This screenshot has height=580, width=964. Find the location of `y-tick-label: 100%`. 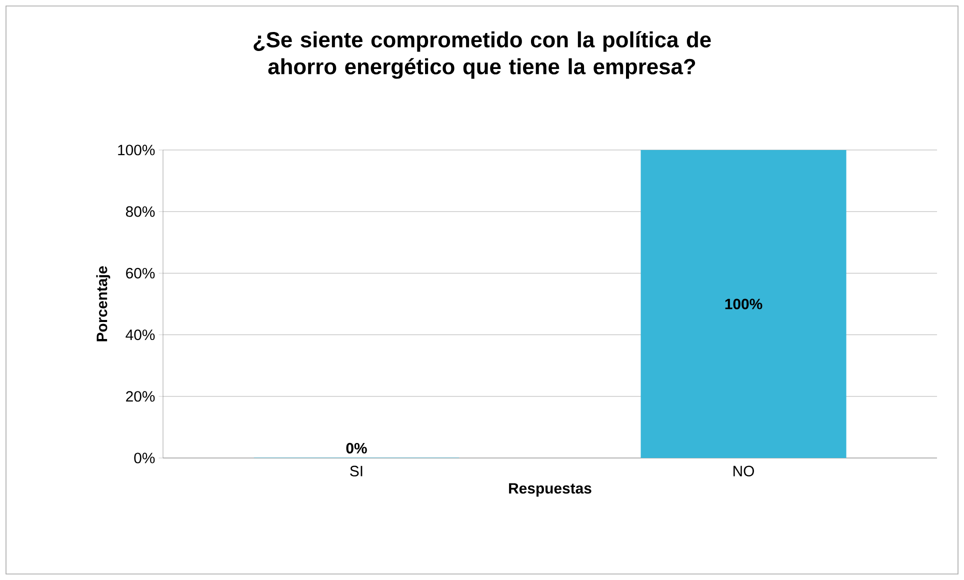

y-tick-label: 100% is located at coordinates (136, 150).